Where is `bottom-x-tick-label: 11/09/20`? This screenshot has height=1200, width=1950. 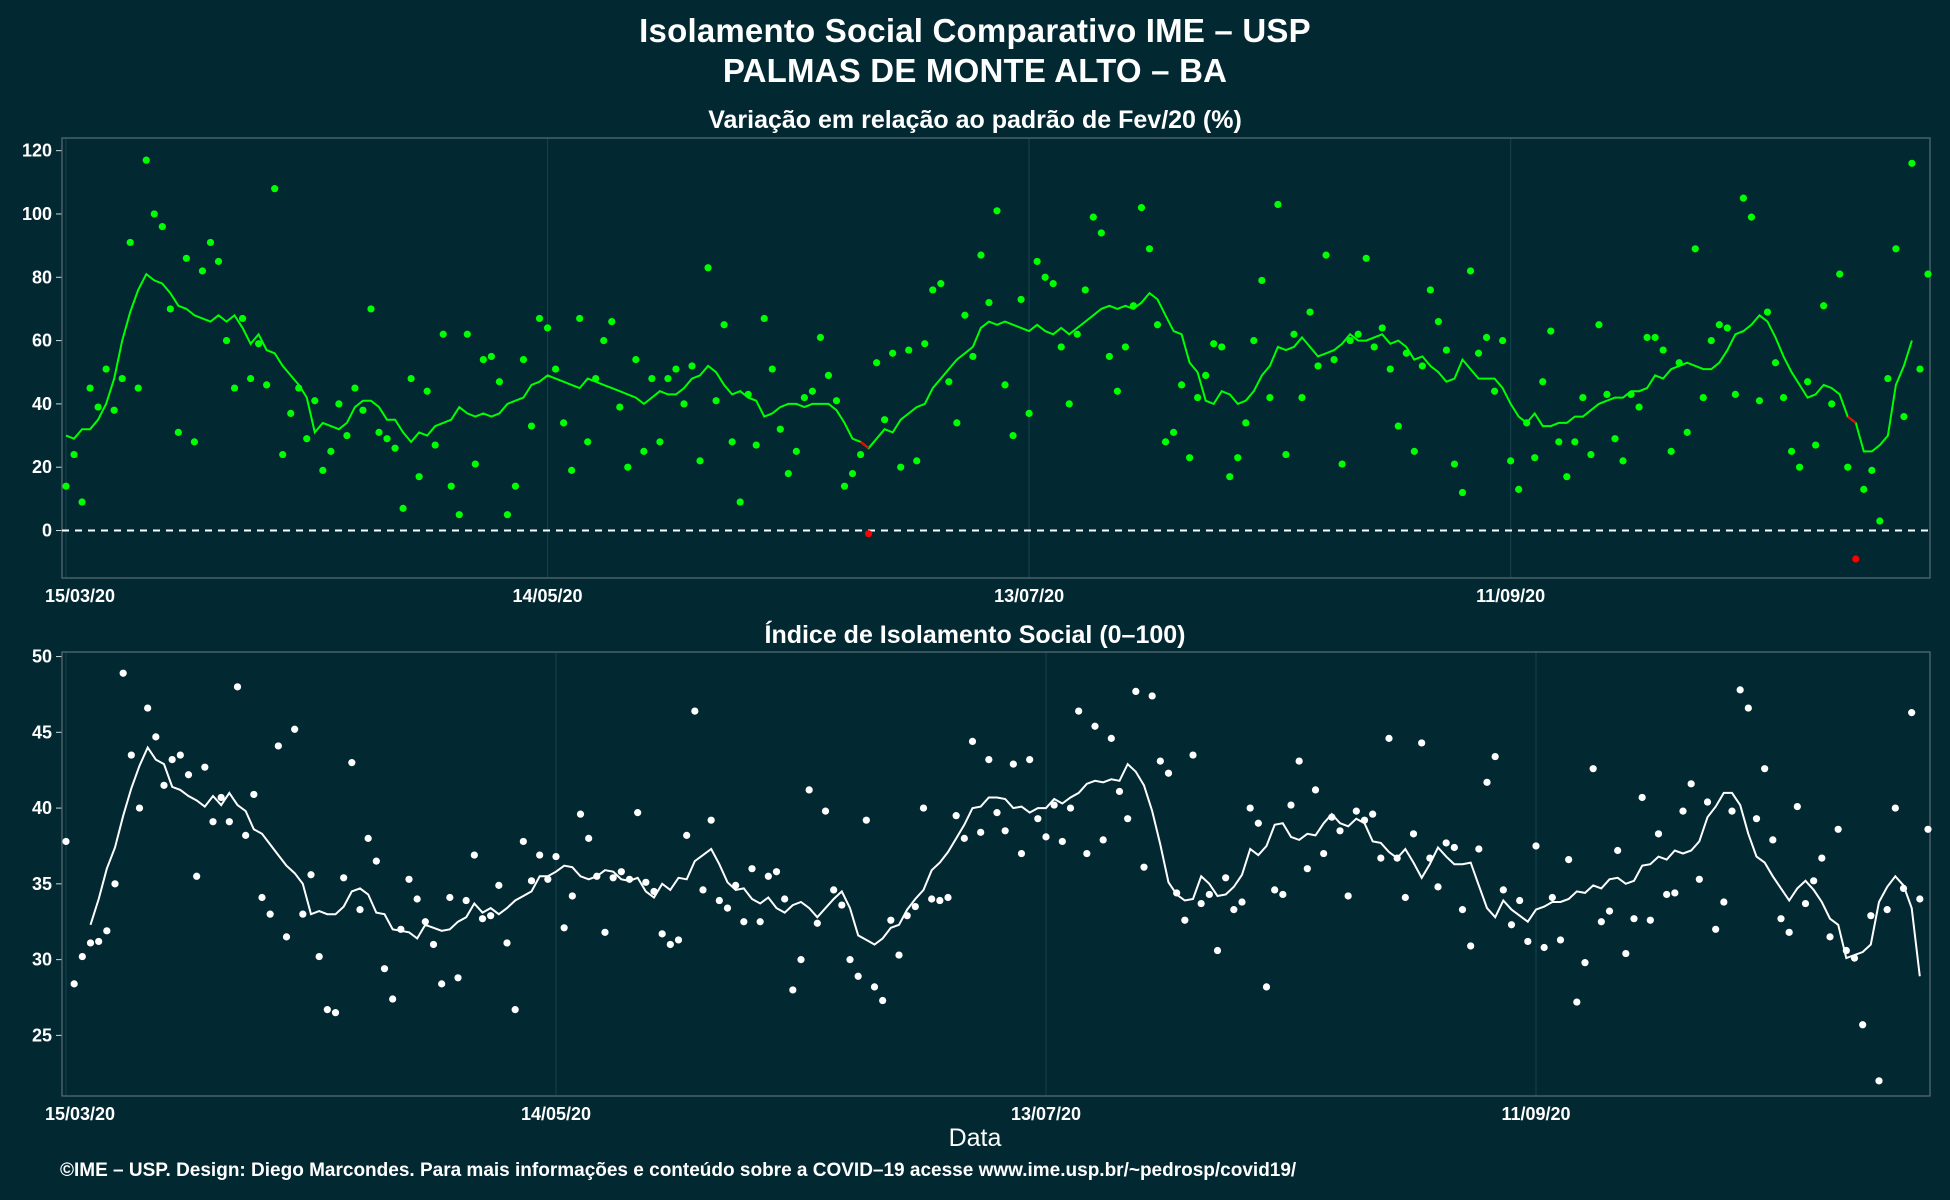
bottom-x-tick-label: 11/09/20 is located at coordinates (1535, 1114).